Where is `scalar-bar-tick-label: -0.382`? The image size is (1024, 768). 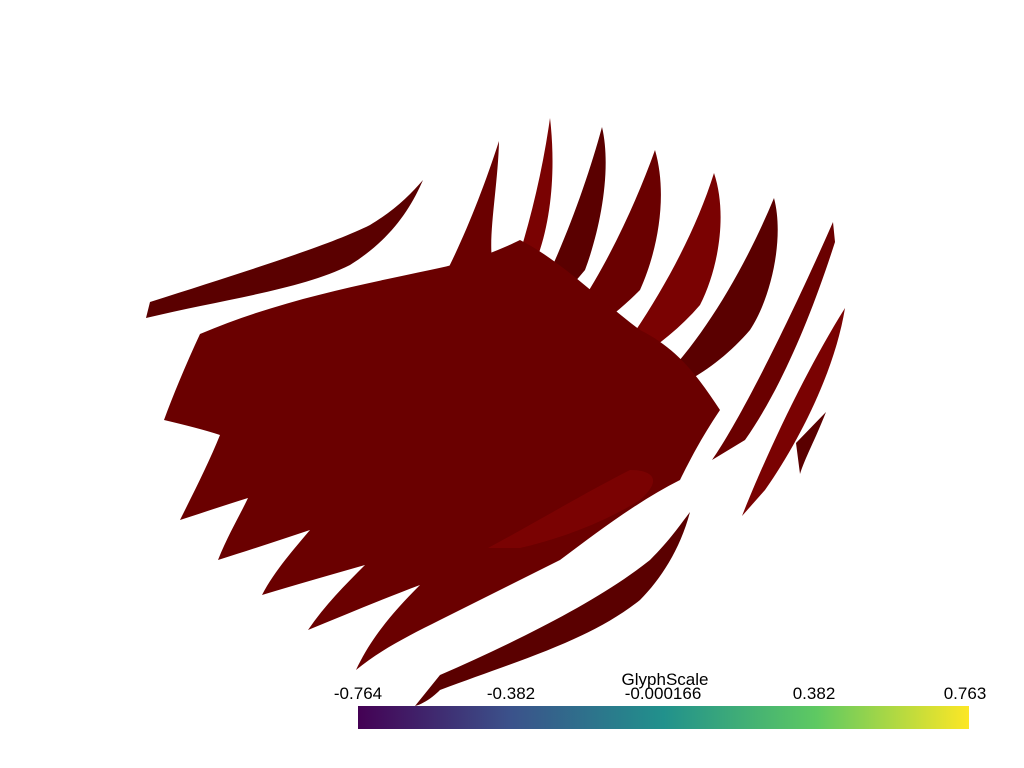 scalar-bar-tick-label: -0.382 is located at coordinates (511, 693).